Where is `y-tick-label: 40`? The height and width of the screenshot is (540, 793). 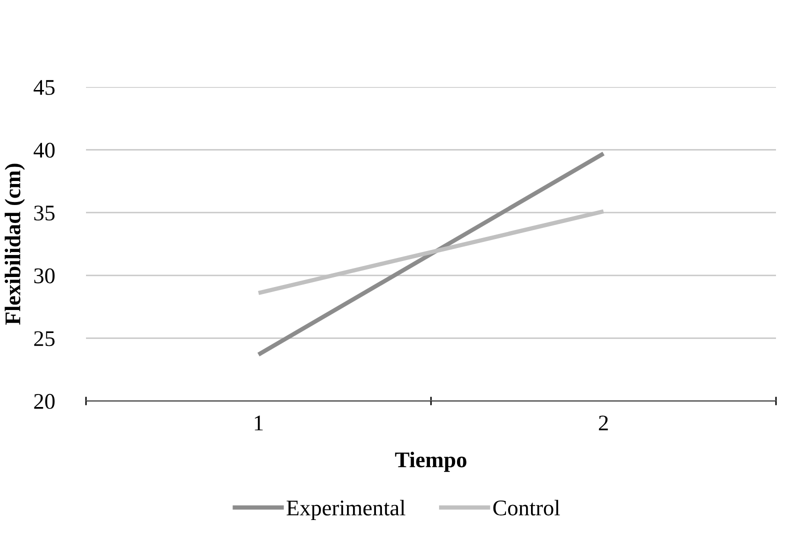 y-tick-label: 40 is located at coordinates (44, 150).